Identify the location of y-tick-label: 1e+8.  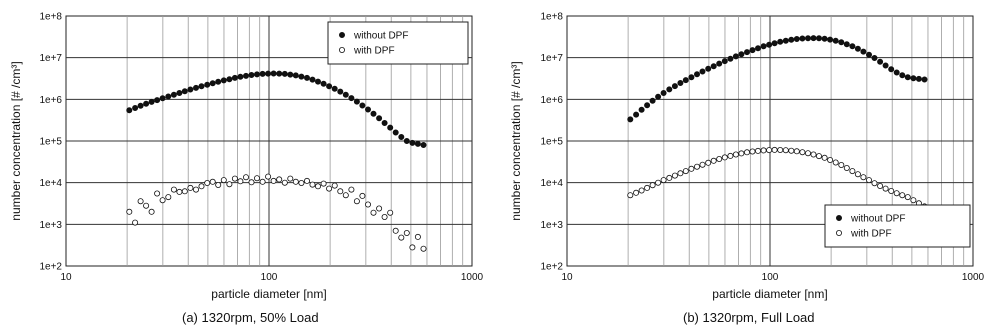
(551, 17).